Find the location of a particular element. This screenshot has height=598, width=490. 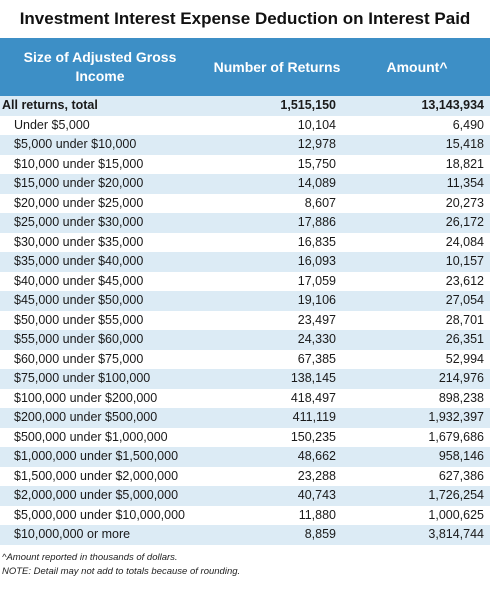

row-returns: 138,145 is located at coordinates (277, 379).